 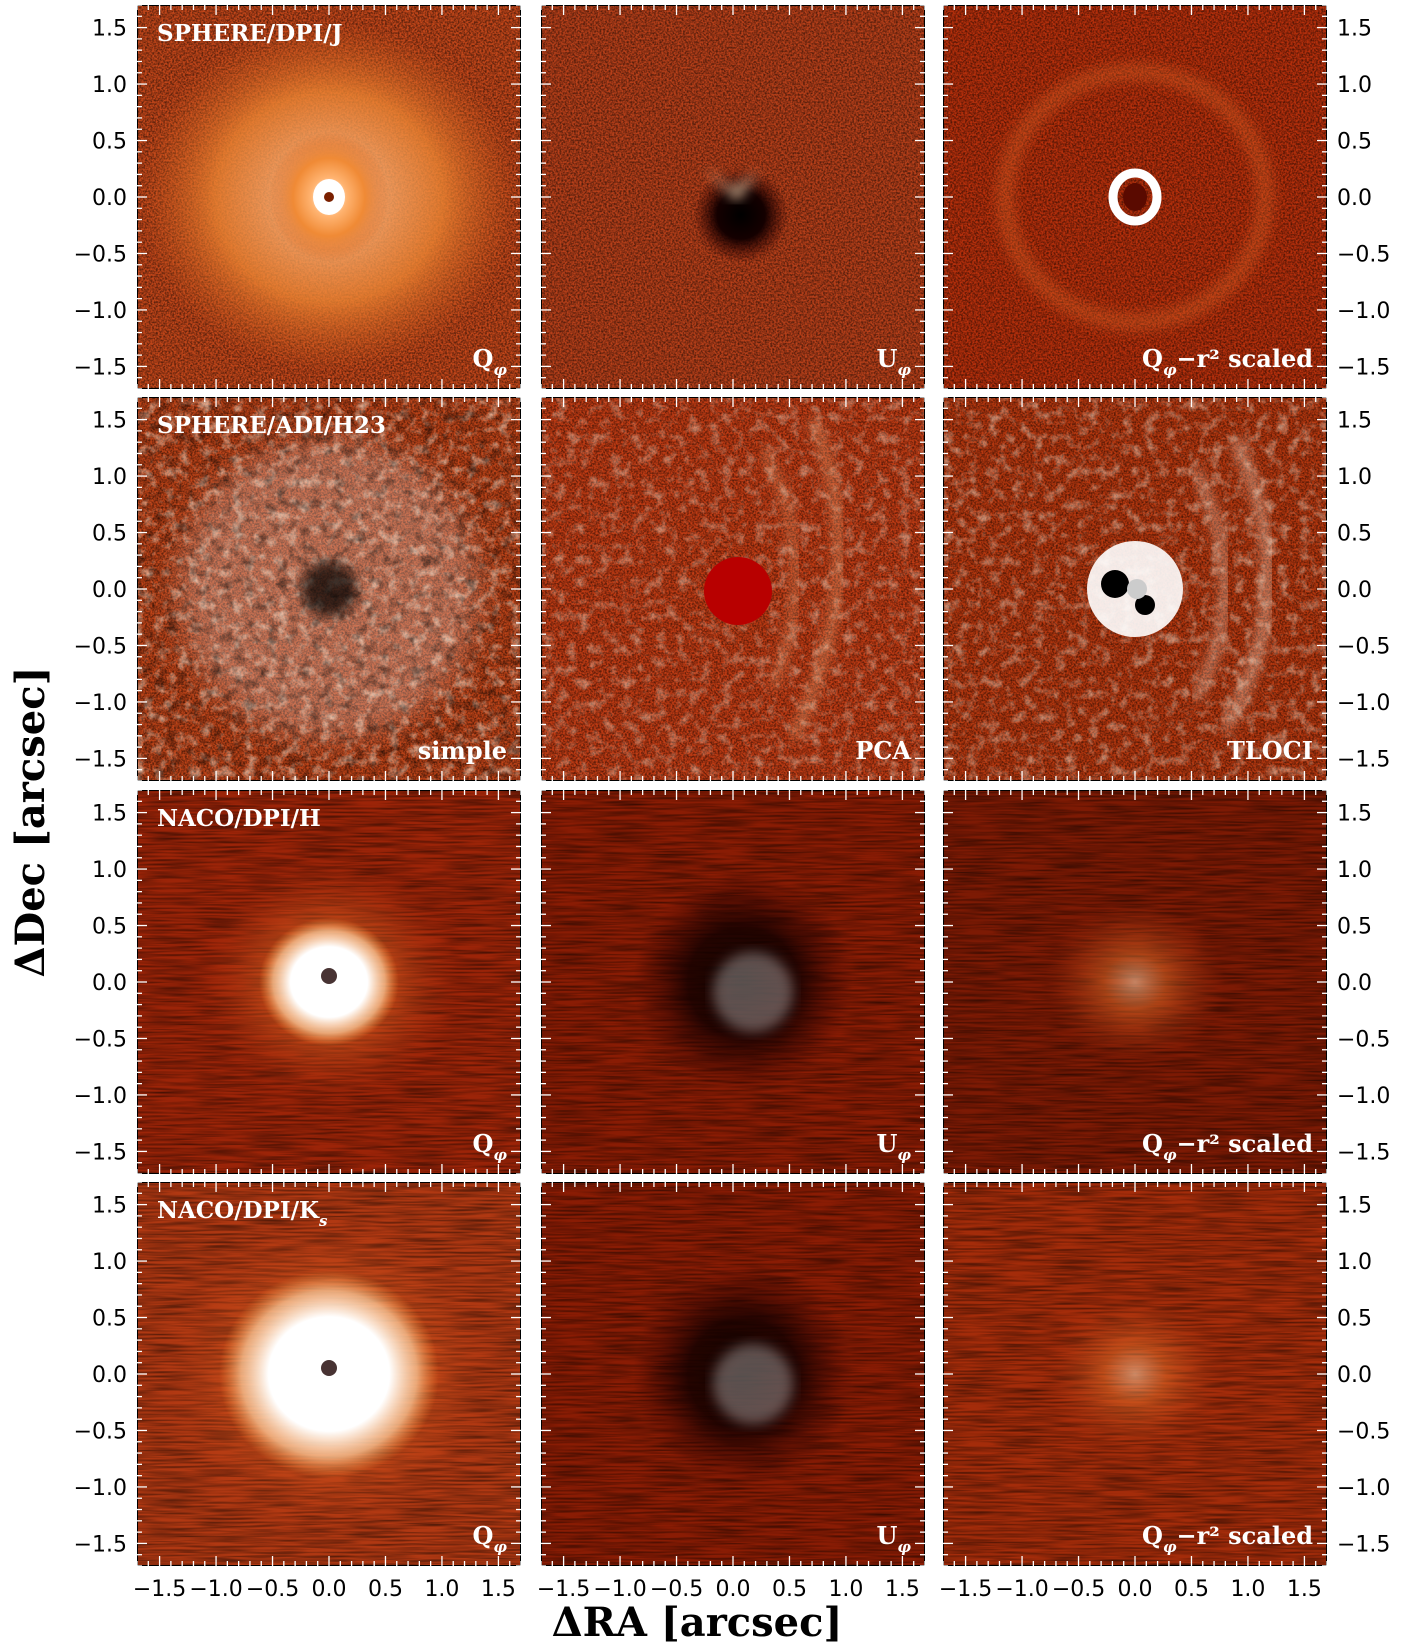 I want to click on x-axis-title: ΔRA [arcsec], so click(x=697, y=1622).